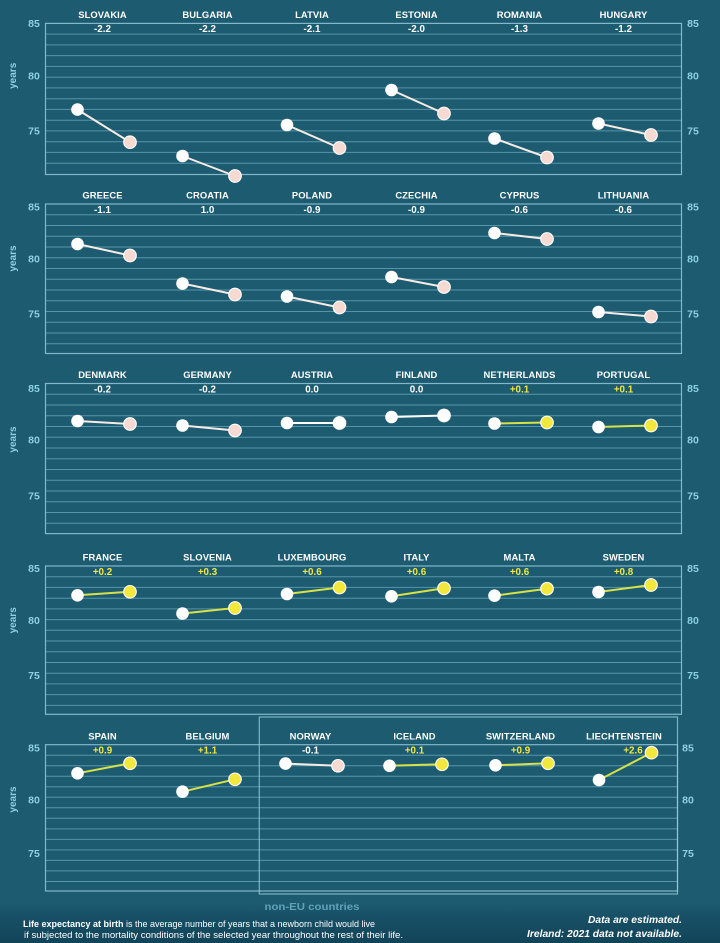  What do you see at coordinates (103, 572) in the screenshot?
I see `svg-text: +0.2` at bounding box center [103, 572].